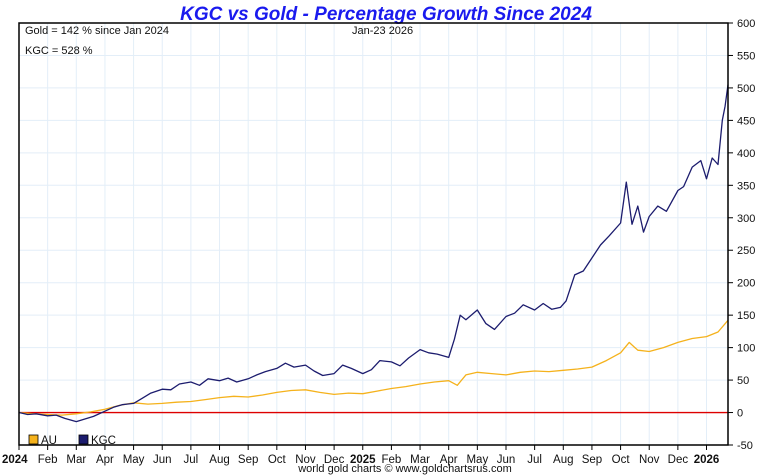  What do you see at coordinates (746, 251) in the screenshot?
I see `y-tick-label: 250` at bounding box center [746, 251].